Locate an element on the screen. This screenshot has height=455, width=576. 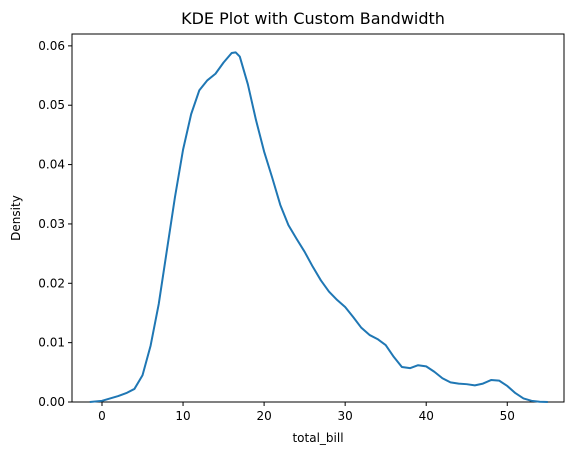
x-axis-ticks: 0 10 20 30 40 50 is located at coordinates (306, 412).